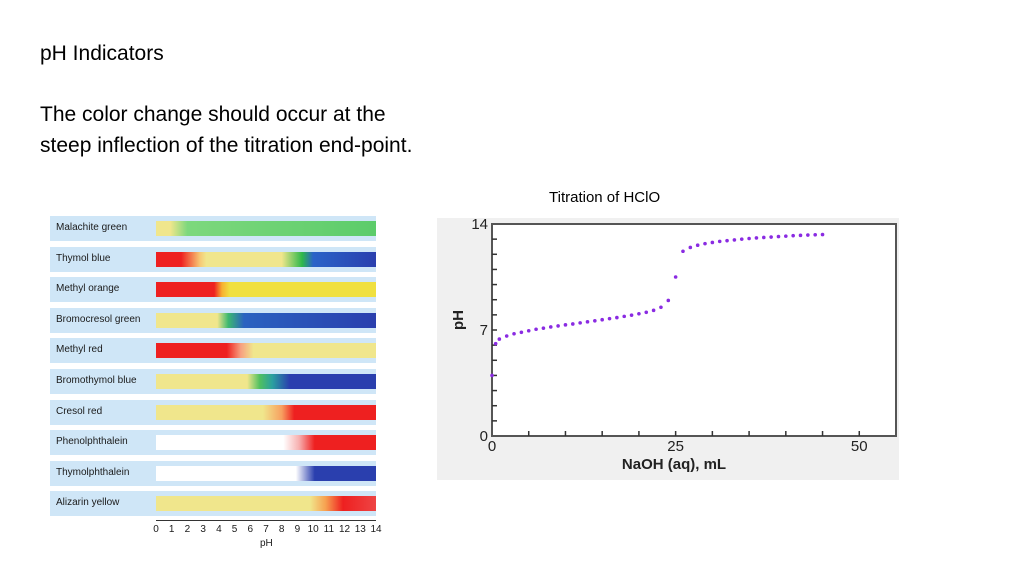 The image size is (1024, 576). What do you see at coordinates (479, 225) in the screenshot?
I see `y-tick-label: 14` at bounding box center [479, 225].